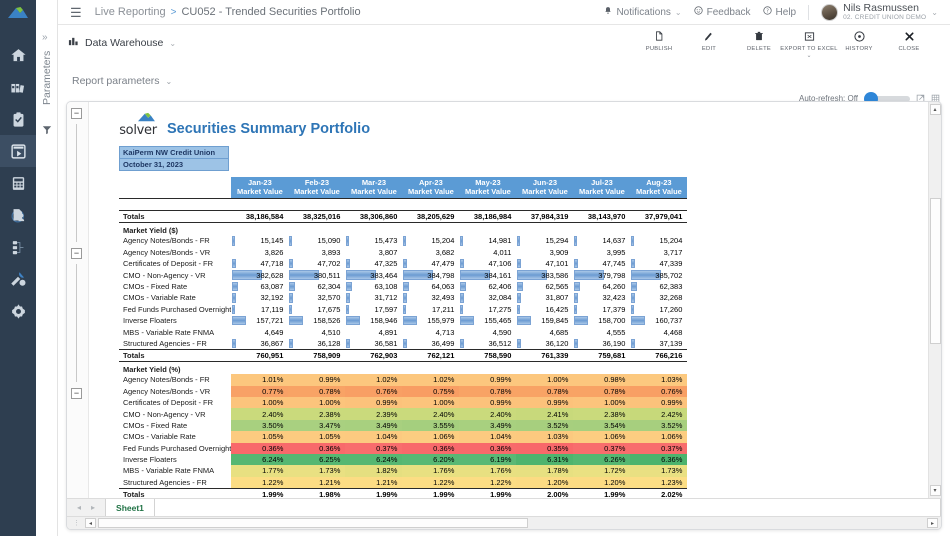 This screenshot has height=536, width=950. Describe the element at coordinates (76, 393) in the screenshot. I see `collapse-group-button-3: −` at that location.